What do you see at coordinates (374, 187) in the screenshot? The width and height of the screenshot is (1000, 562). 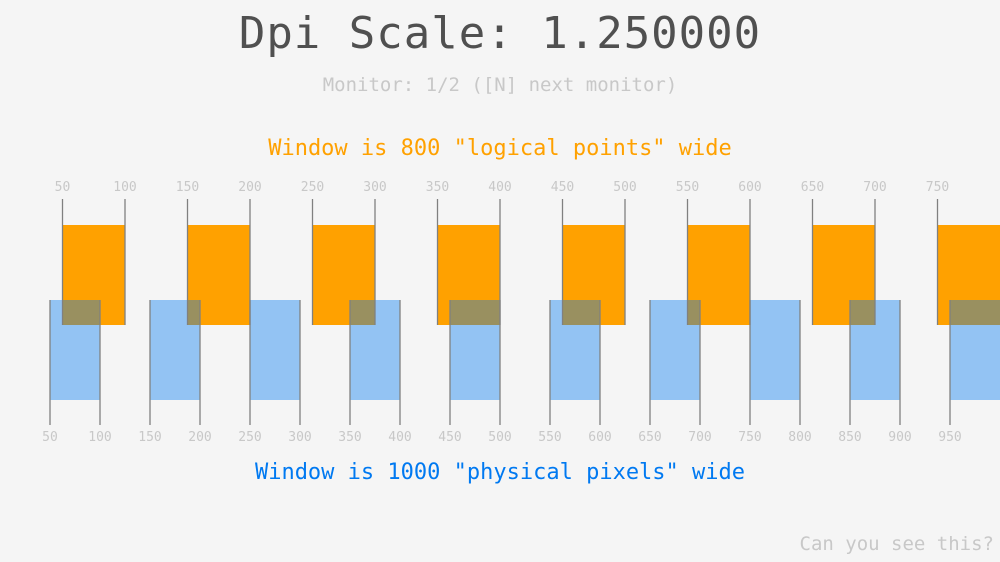 I see `logical-tick-label: 300` at bounding box center [374, 187].